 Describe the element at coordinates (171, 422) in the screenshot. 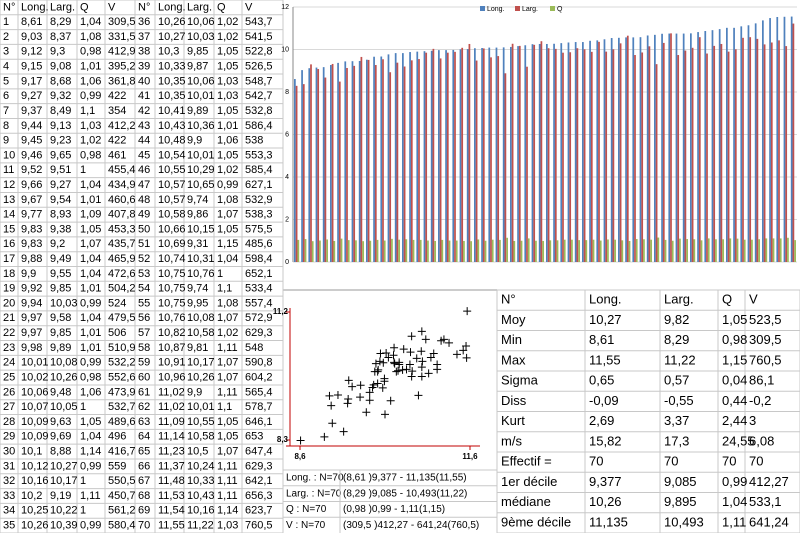

I see `table-cell: 11,09` at that location.